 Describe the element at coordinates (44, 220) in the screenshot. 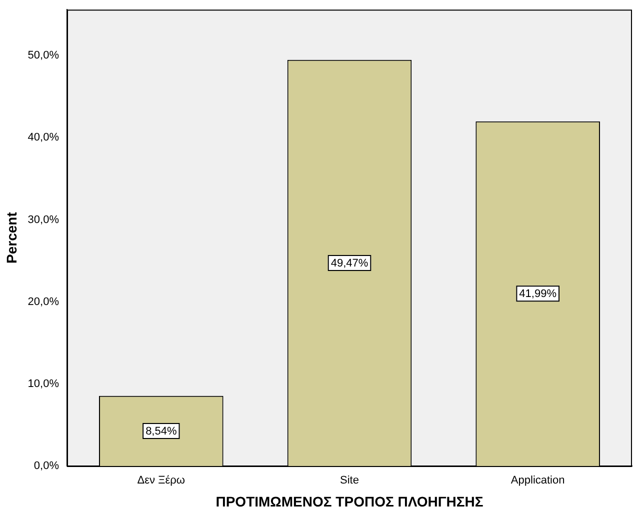

I see `y-tick-label: 30,0%` at that location.